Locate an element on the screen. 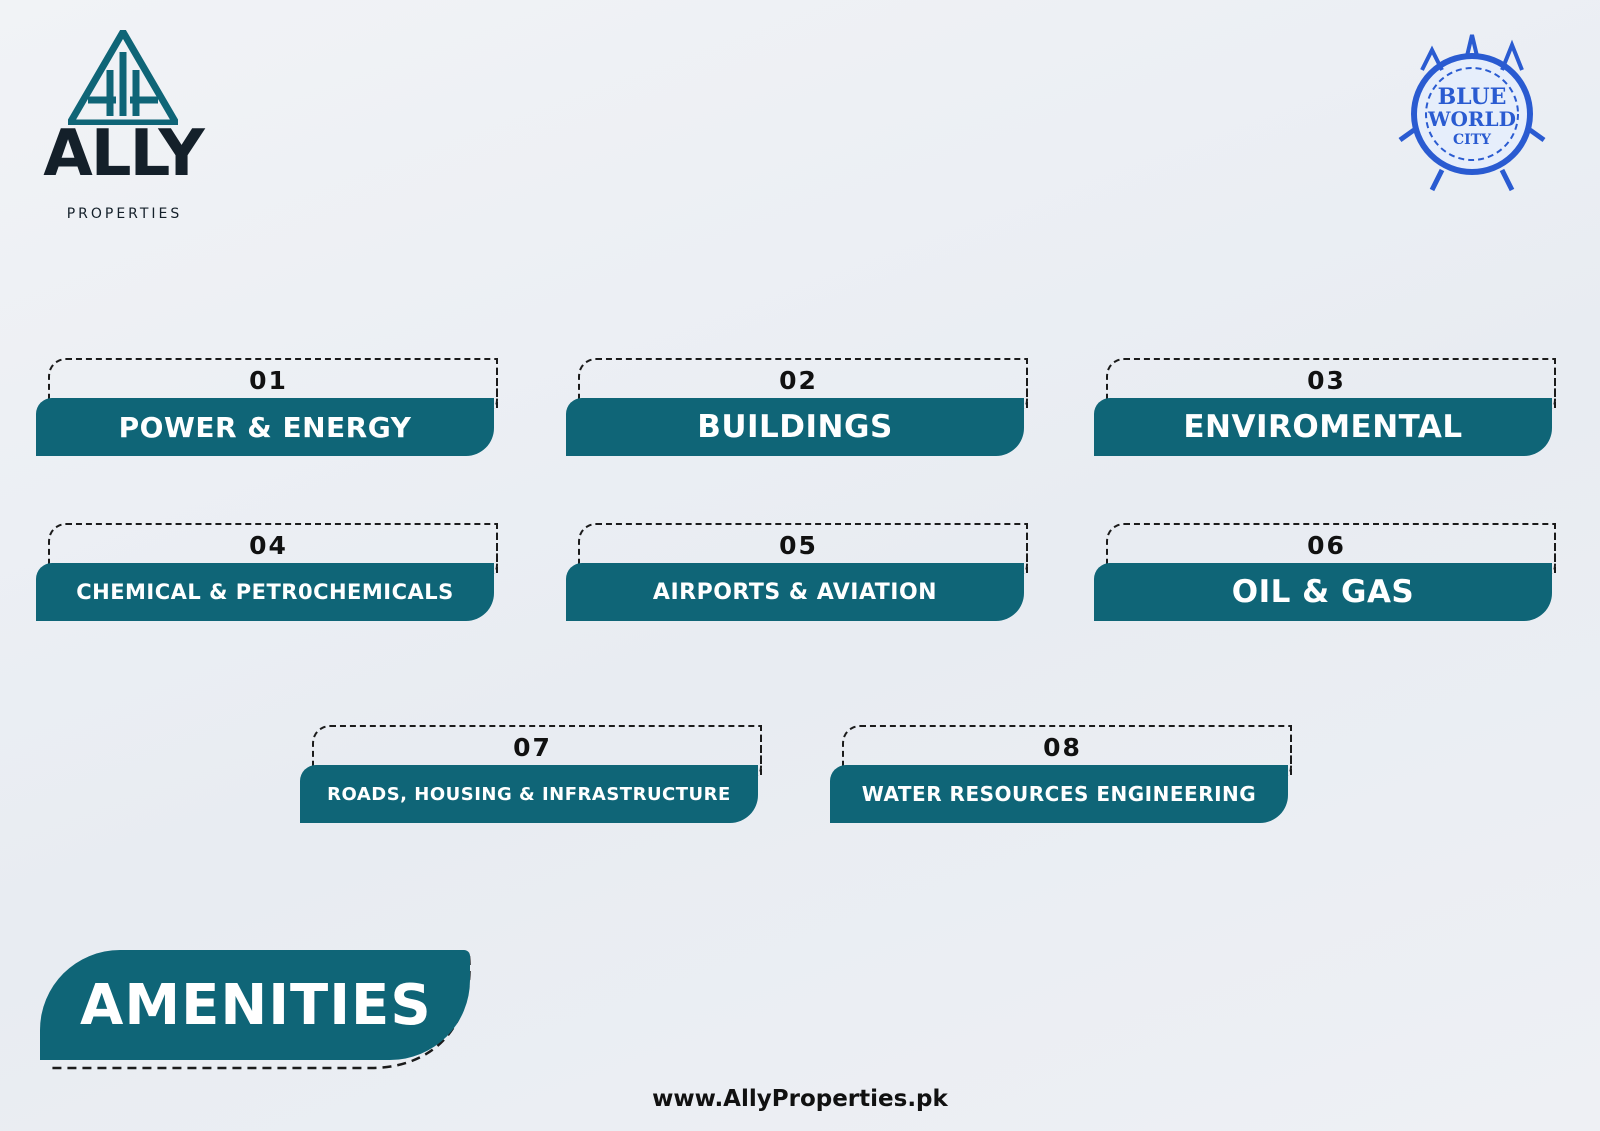  amenity-card: 08 WATER RESOURCES ENGINEERING is located at coordinates (1062, 775).